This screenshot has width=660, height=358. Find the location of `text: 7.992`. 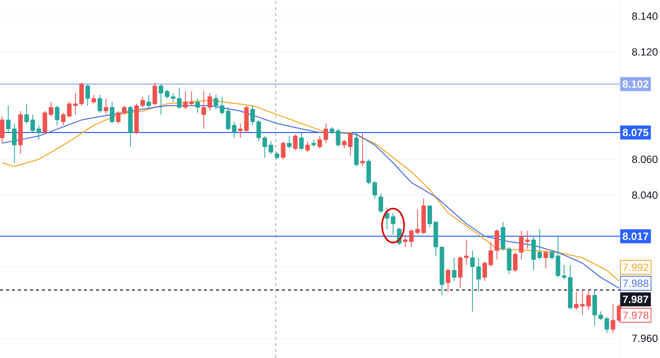

text: 7.992 is located at coordinates (635, 268).